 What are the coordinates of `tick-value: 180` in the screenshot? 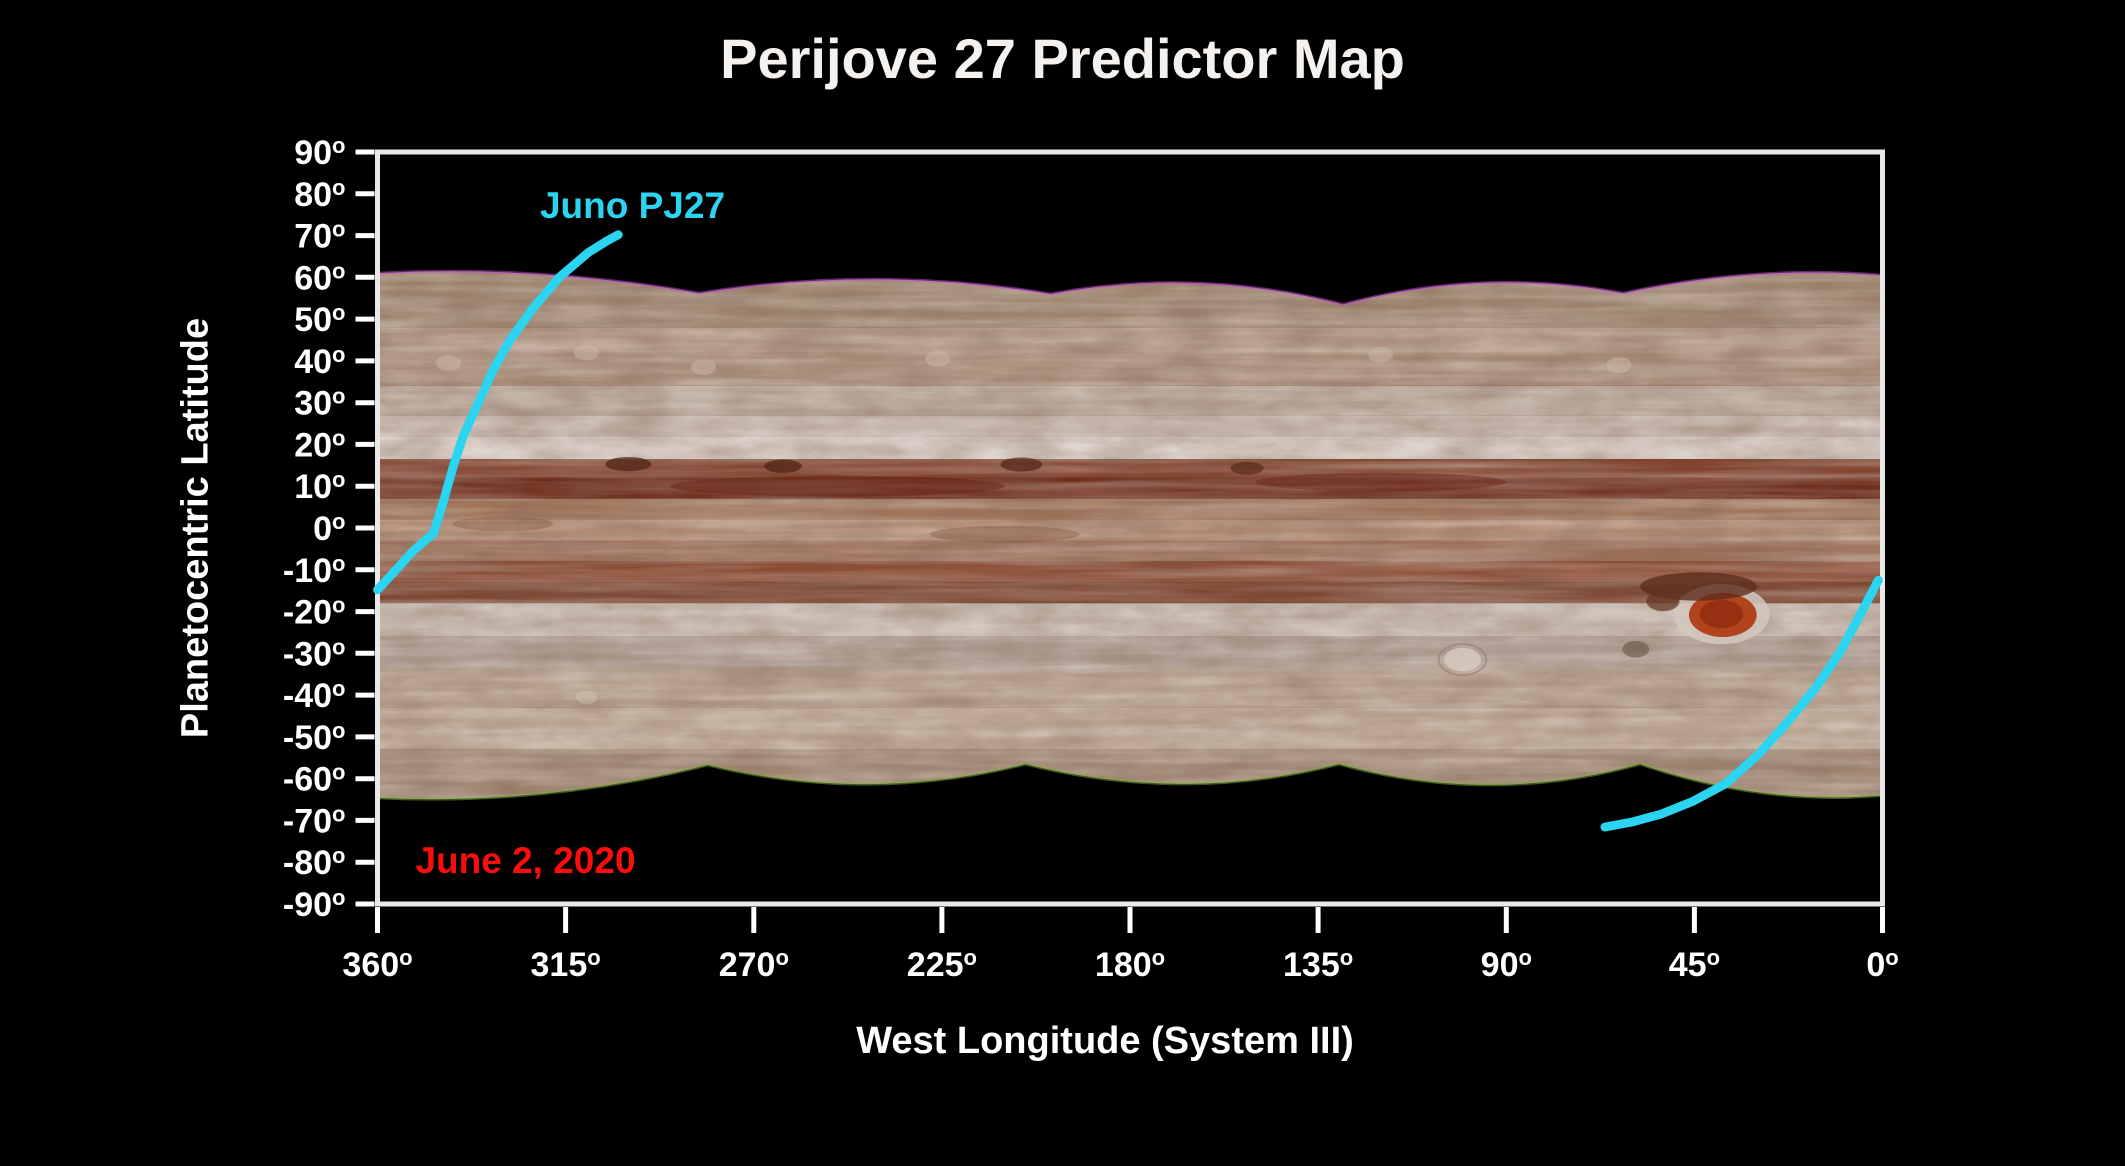 It's located at (1123, 965).